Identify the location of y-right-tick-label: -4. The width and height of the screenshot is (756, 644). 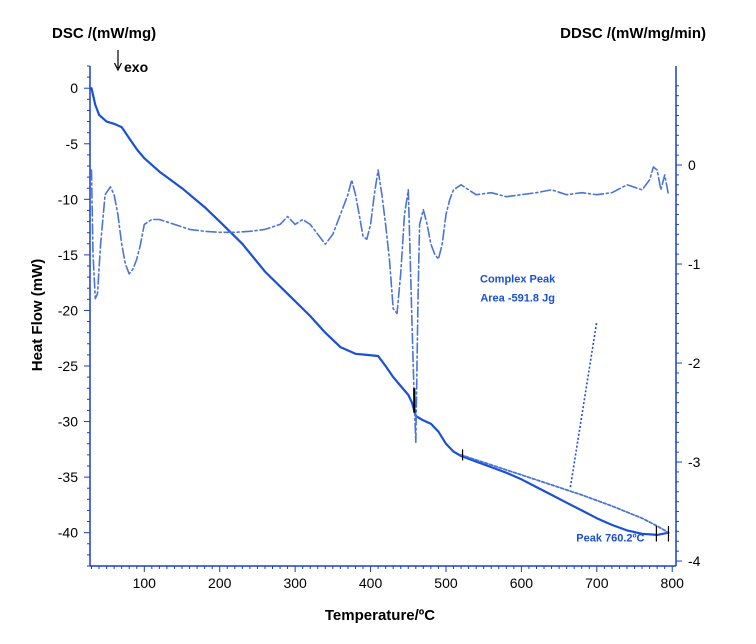
(694, 561).